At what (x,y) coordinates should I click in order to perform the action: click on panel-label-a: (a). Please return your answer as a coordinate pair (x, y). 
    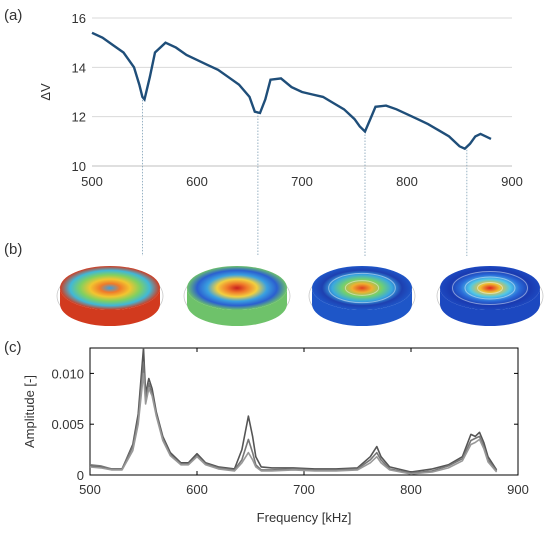
    Looking at the image, I should click on (13, 15).